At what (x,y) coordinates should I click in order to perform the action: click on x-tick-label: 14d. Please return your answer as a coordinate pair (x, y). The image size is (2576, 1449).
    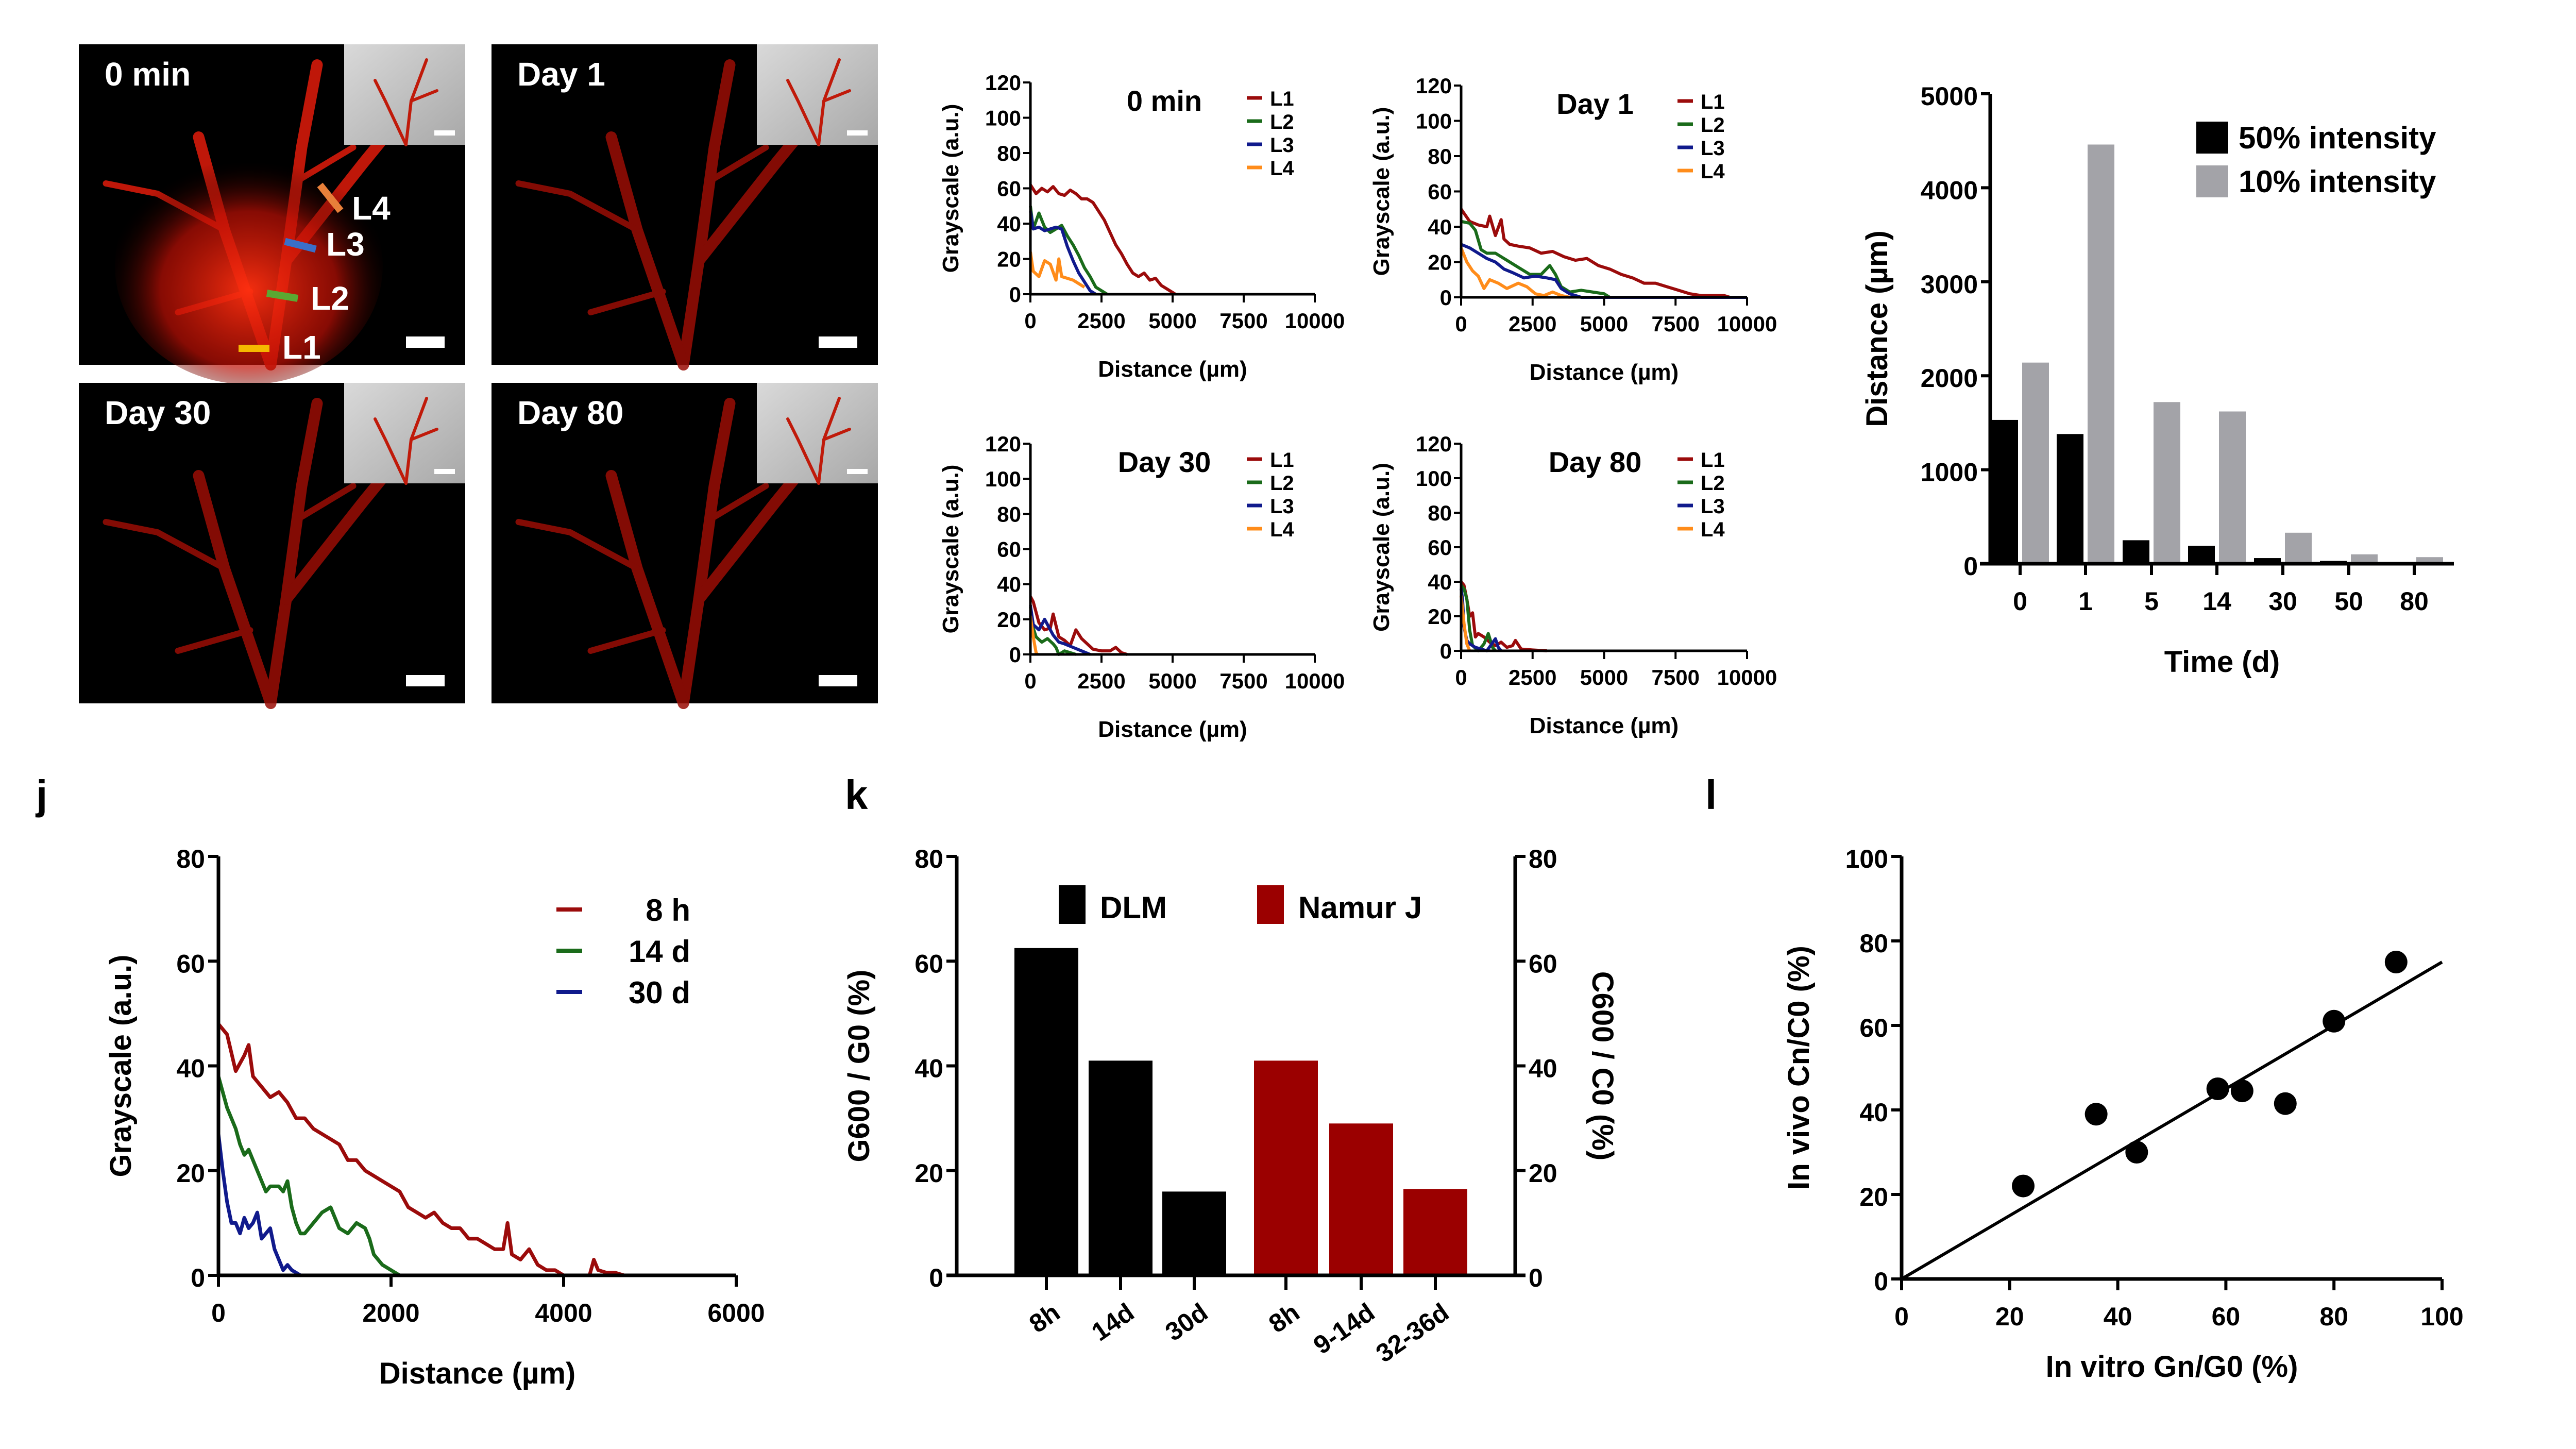
    Looking at the image, I should click on (1113, 1322).